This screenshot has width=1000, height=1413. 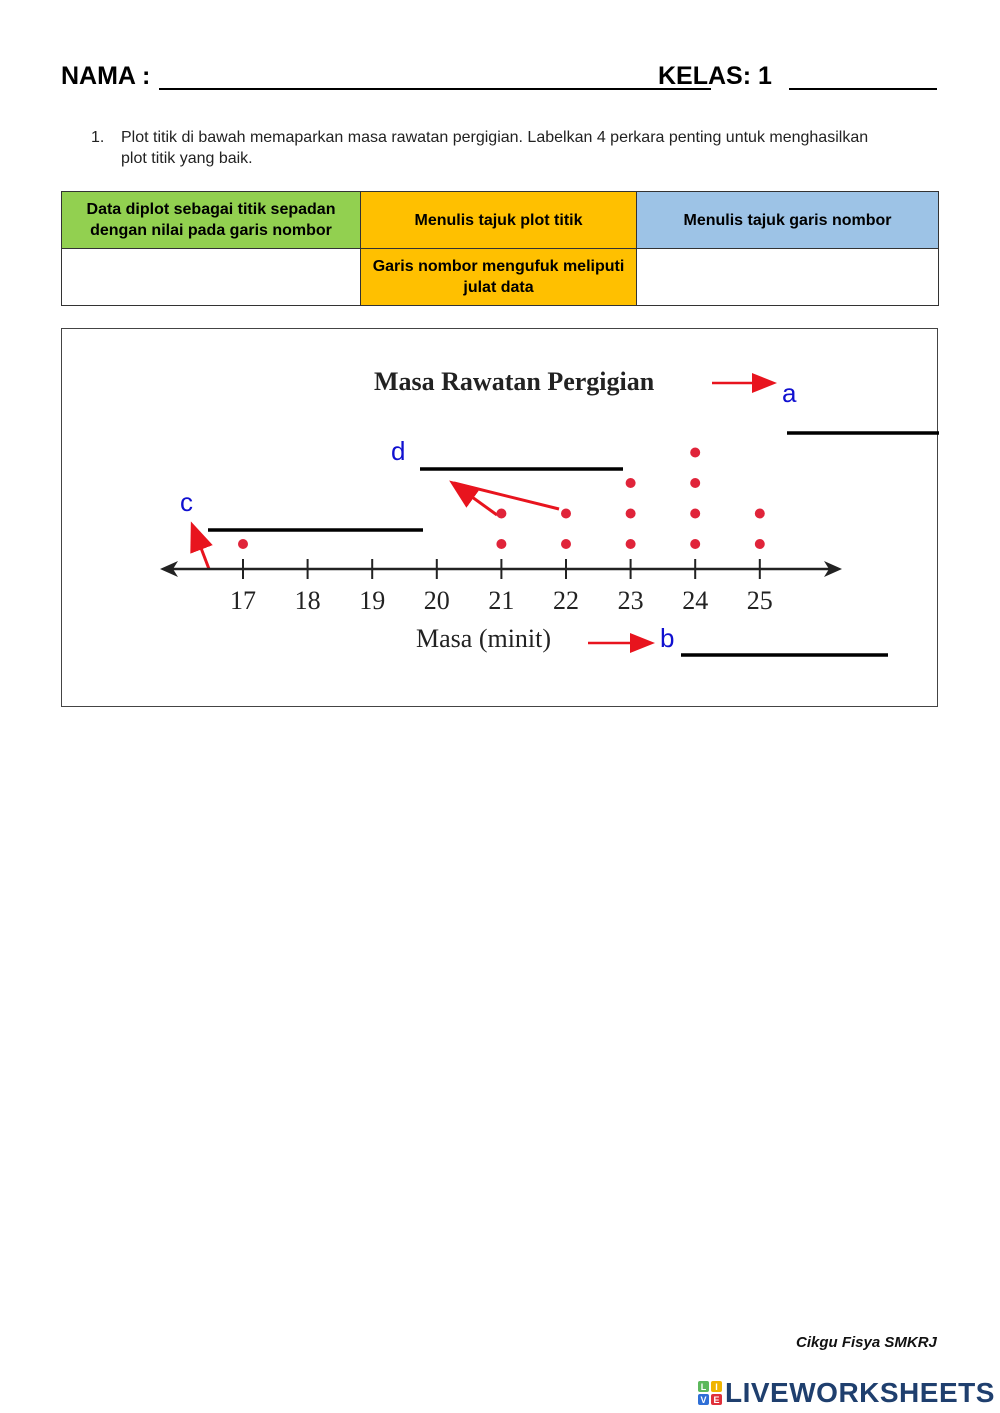 What do you see at coordinates (498, 220) in the screenshot?
I see `choice-plot-title: Menulis tajuk plot titik` at bounding box center [498, 220].